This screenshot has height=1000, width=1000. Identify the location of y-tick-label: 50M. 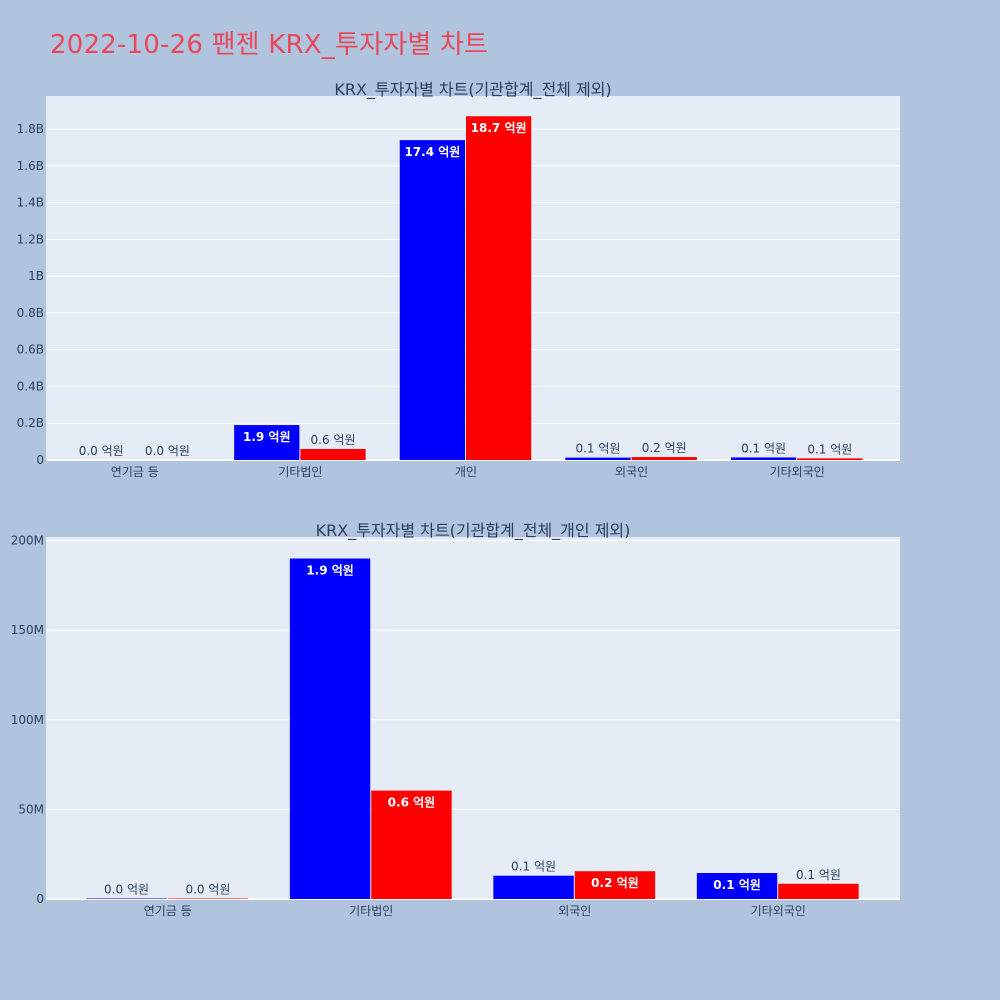
(31, 809).